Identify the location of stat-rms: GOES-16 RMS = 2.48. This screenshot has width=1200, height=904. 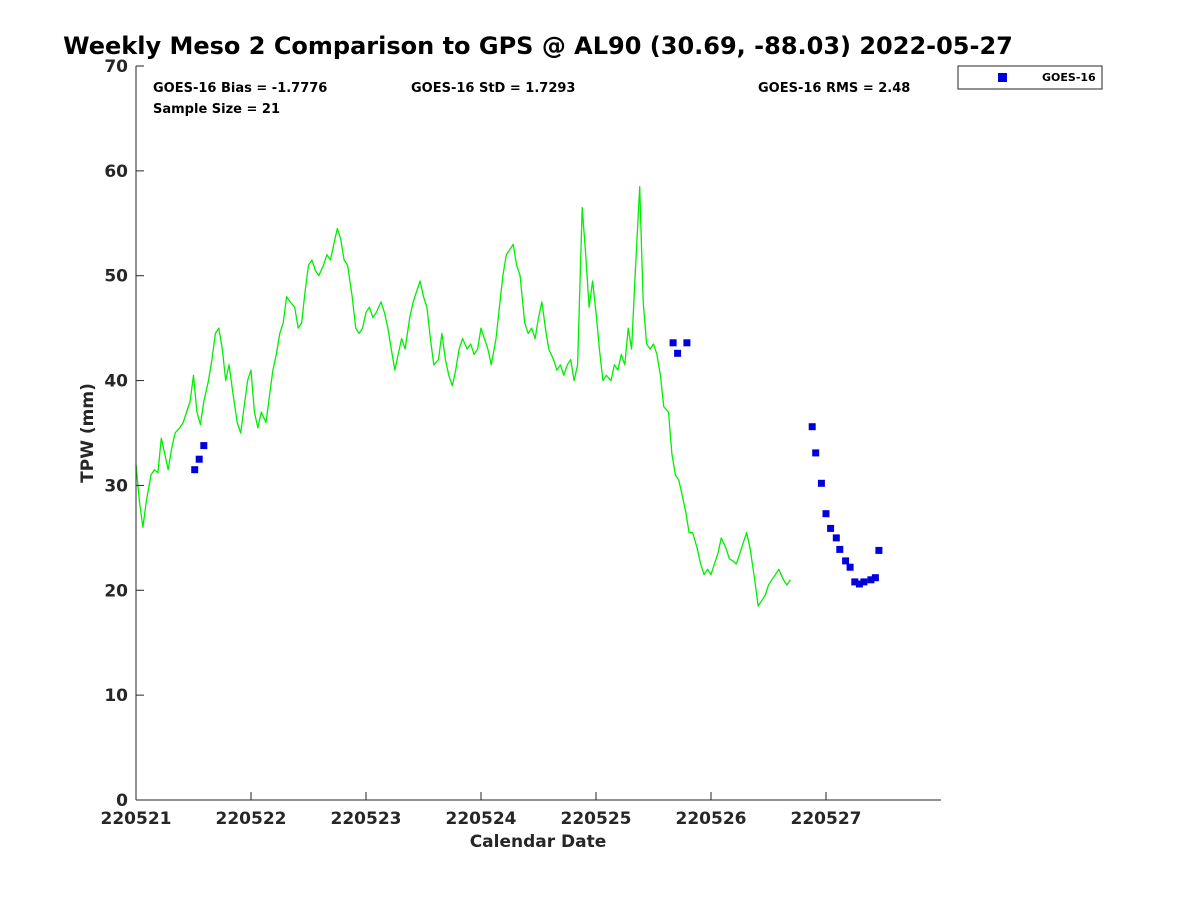
(834, 88).